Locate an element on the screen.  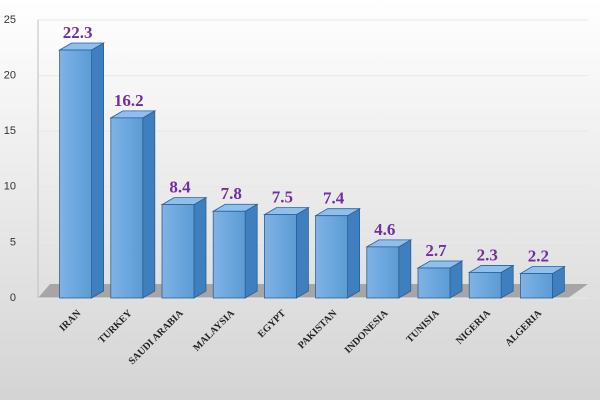
value-label: 7.5 is located at coordinates (282, 197).